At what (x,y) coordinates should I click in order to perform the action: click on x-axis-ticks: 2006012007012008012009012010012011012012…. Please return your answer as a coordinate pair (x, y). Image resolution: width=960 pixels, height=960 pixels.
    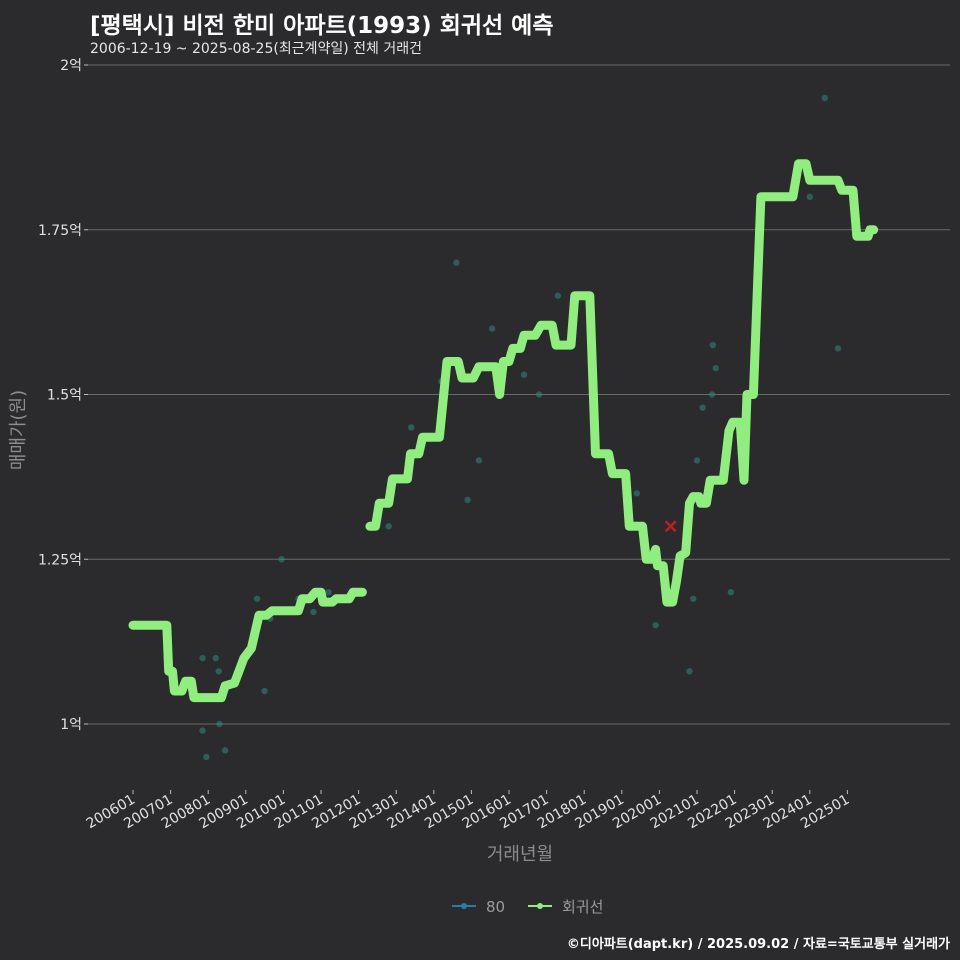
    Looking at the image, I should click on (468, 811).